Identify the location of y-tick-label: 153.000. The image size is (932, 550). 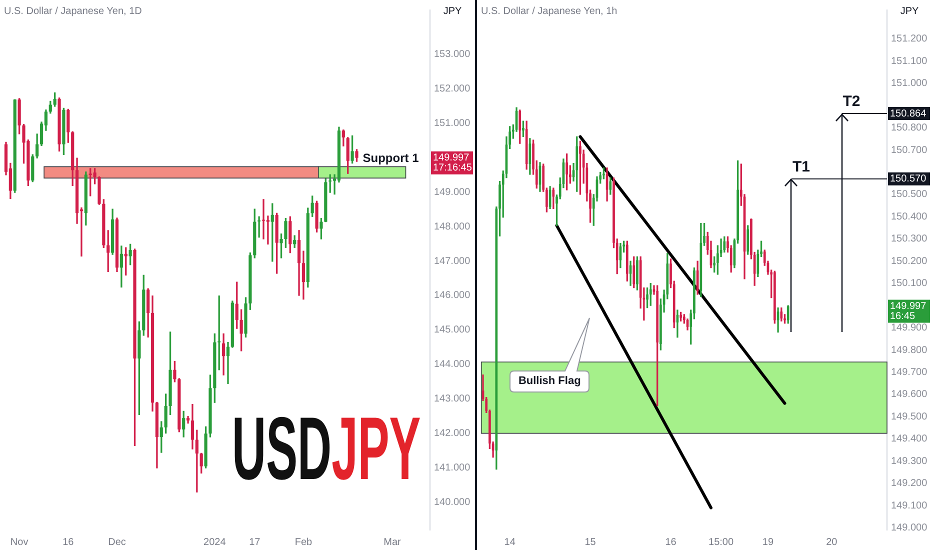
(452, 54).